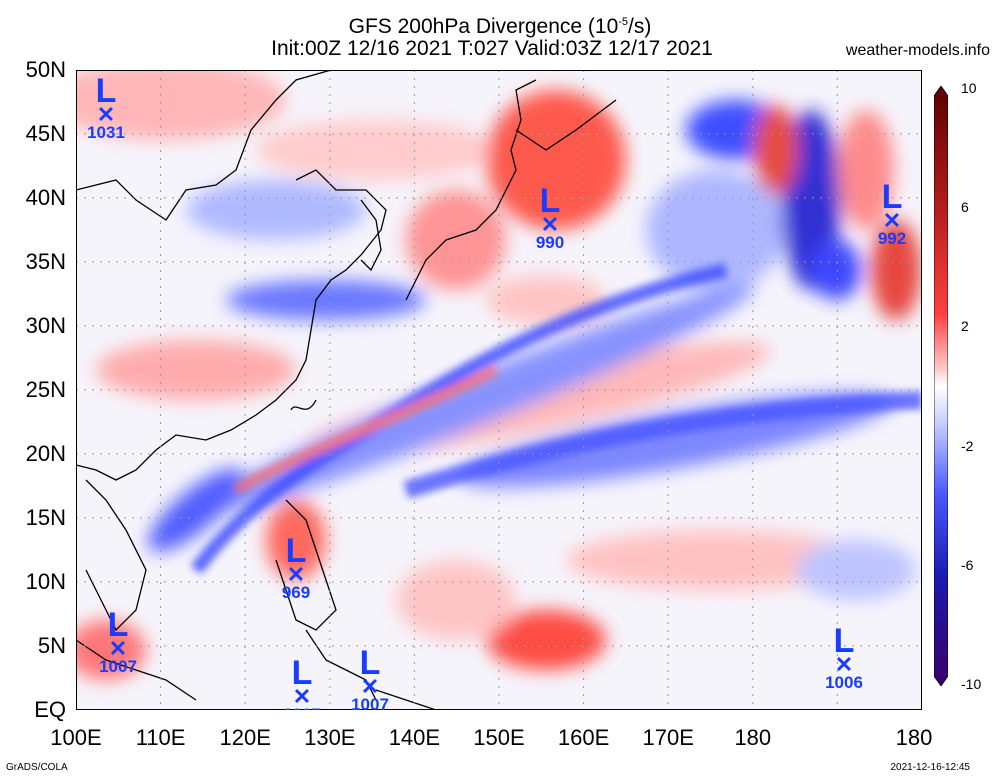 This screenshot has height=779, width=1000. I want to click on y-tick-label: 15N, so click(45, 517).